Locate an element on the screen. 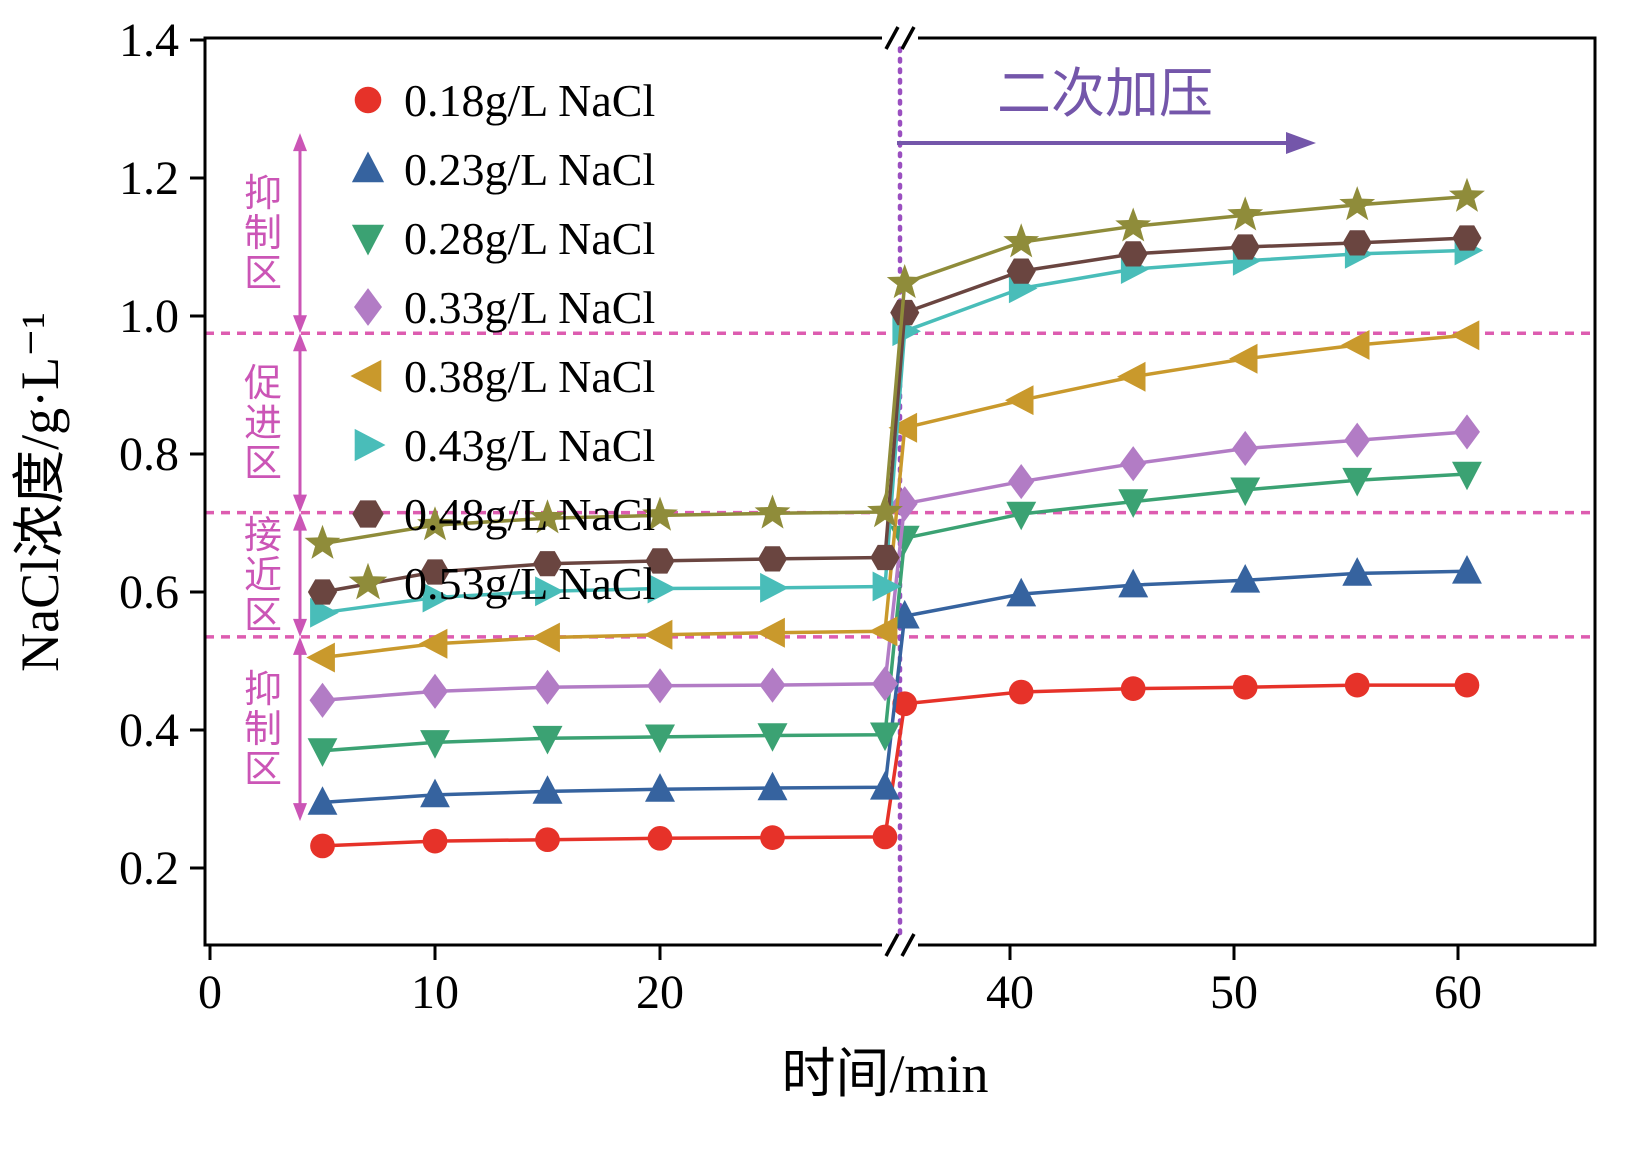 This screenshot has height=1149, width=1641. zone-annotation: 促进区 is located at coordinates (275, 423).